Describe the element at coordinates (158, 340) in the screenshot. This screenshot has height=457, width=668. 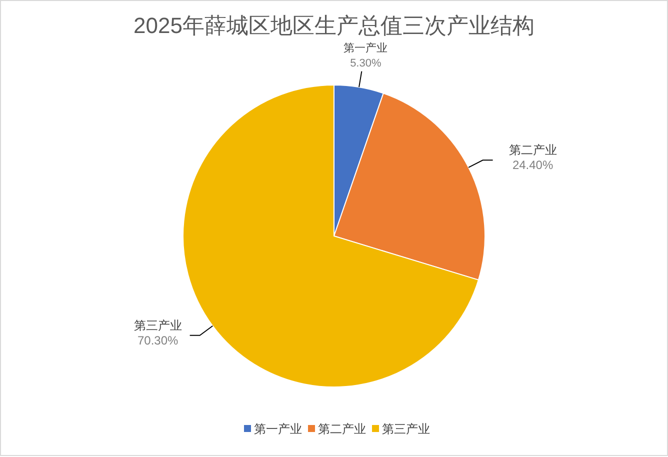
I see `data-label: 70.30%` at that location.